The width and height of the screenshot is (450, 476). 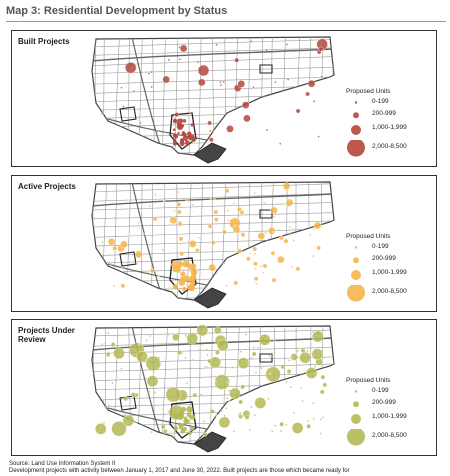 What do you see at coordinates (381, 108) in the screenshot?
I see `legend-item: 0-199` at bounding box center [381, 108].